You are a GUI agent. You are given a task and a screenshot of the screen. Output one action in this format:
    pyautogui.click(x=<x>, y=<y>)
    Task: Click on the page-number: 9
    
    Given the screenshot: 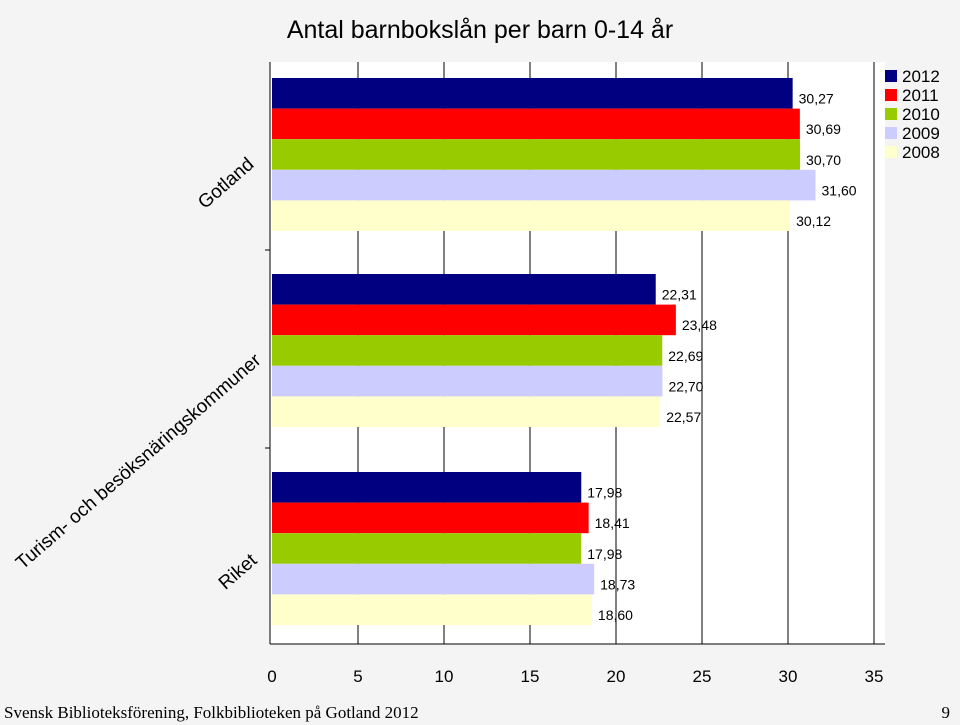 What is the action you would take?
    pyautogui.click(x=946, y=712)
    